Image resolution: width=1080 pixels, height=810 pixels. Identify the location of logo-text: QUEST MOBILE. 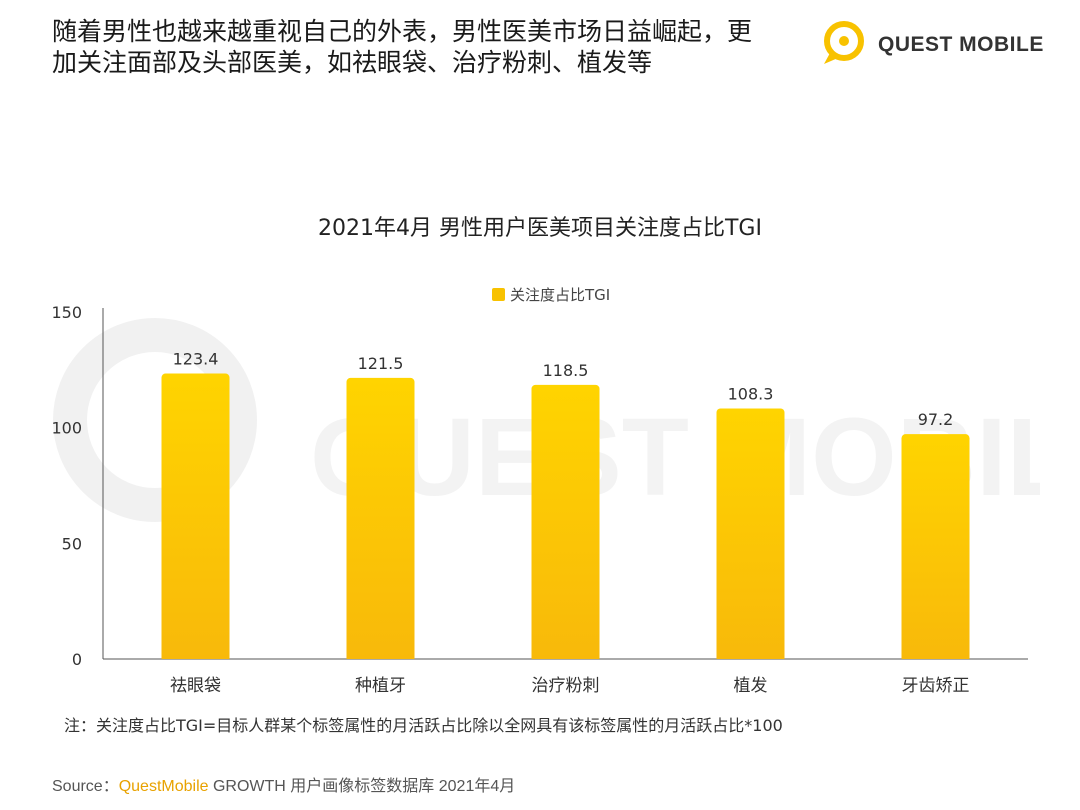
(961, 44).